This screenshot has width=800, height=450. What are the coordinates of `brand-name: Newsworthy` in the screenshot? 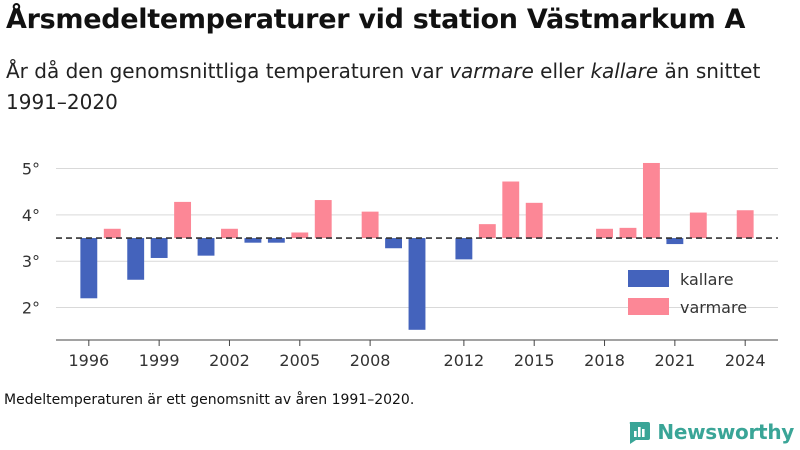 It's located at (725, 432).